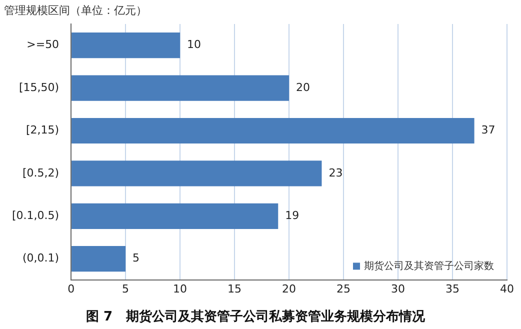 The height and width of the screenshot is (329, 521). What do you see at coordinates (289, 289) in the screenshot?
I see `x-tick-label: 20` at bounding box center [289, 289].